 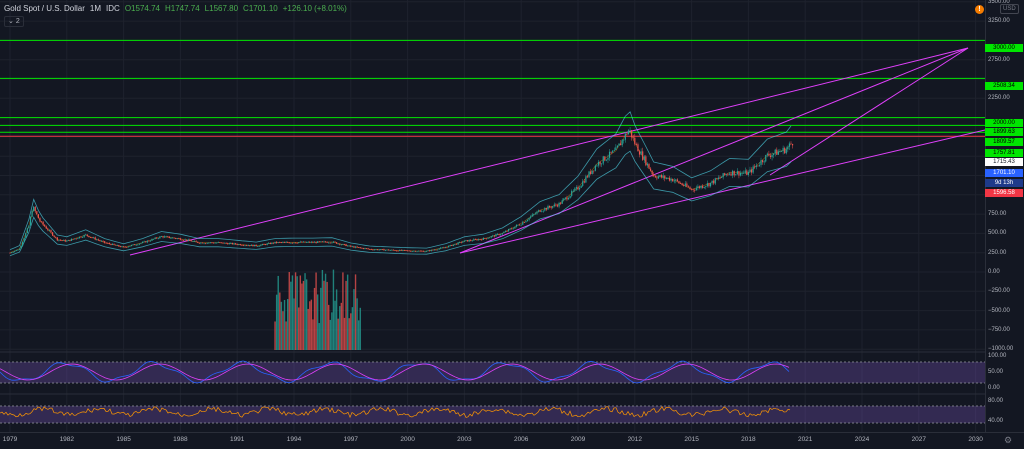 What do you see at coordinates (1004, 123) in the screenshot?
I see `price-tag: 2000.00` at bounding box center [1004, 123].